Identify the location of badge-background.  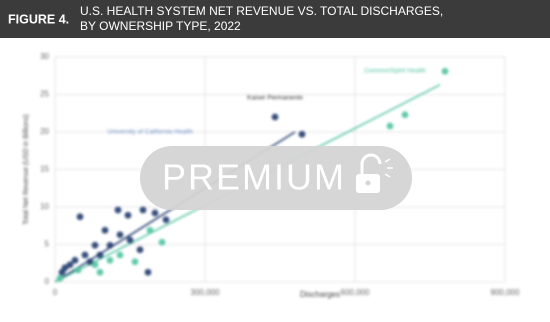
(276, 178).